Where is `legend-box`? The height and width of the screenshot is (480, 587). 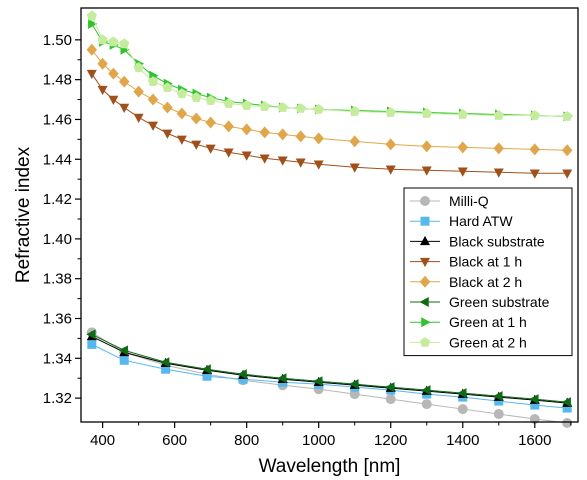 legend-box is located at coordinates (488, 272).